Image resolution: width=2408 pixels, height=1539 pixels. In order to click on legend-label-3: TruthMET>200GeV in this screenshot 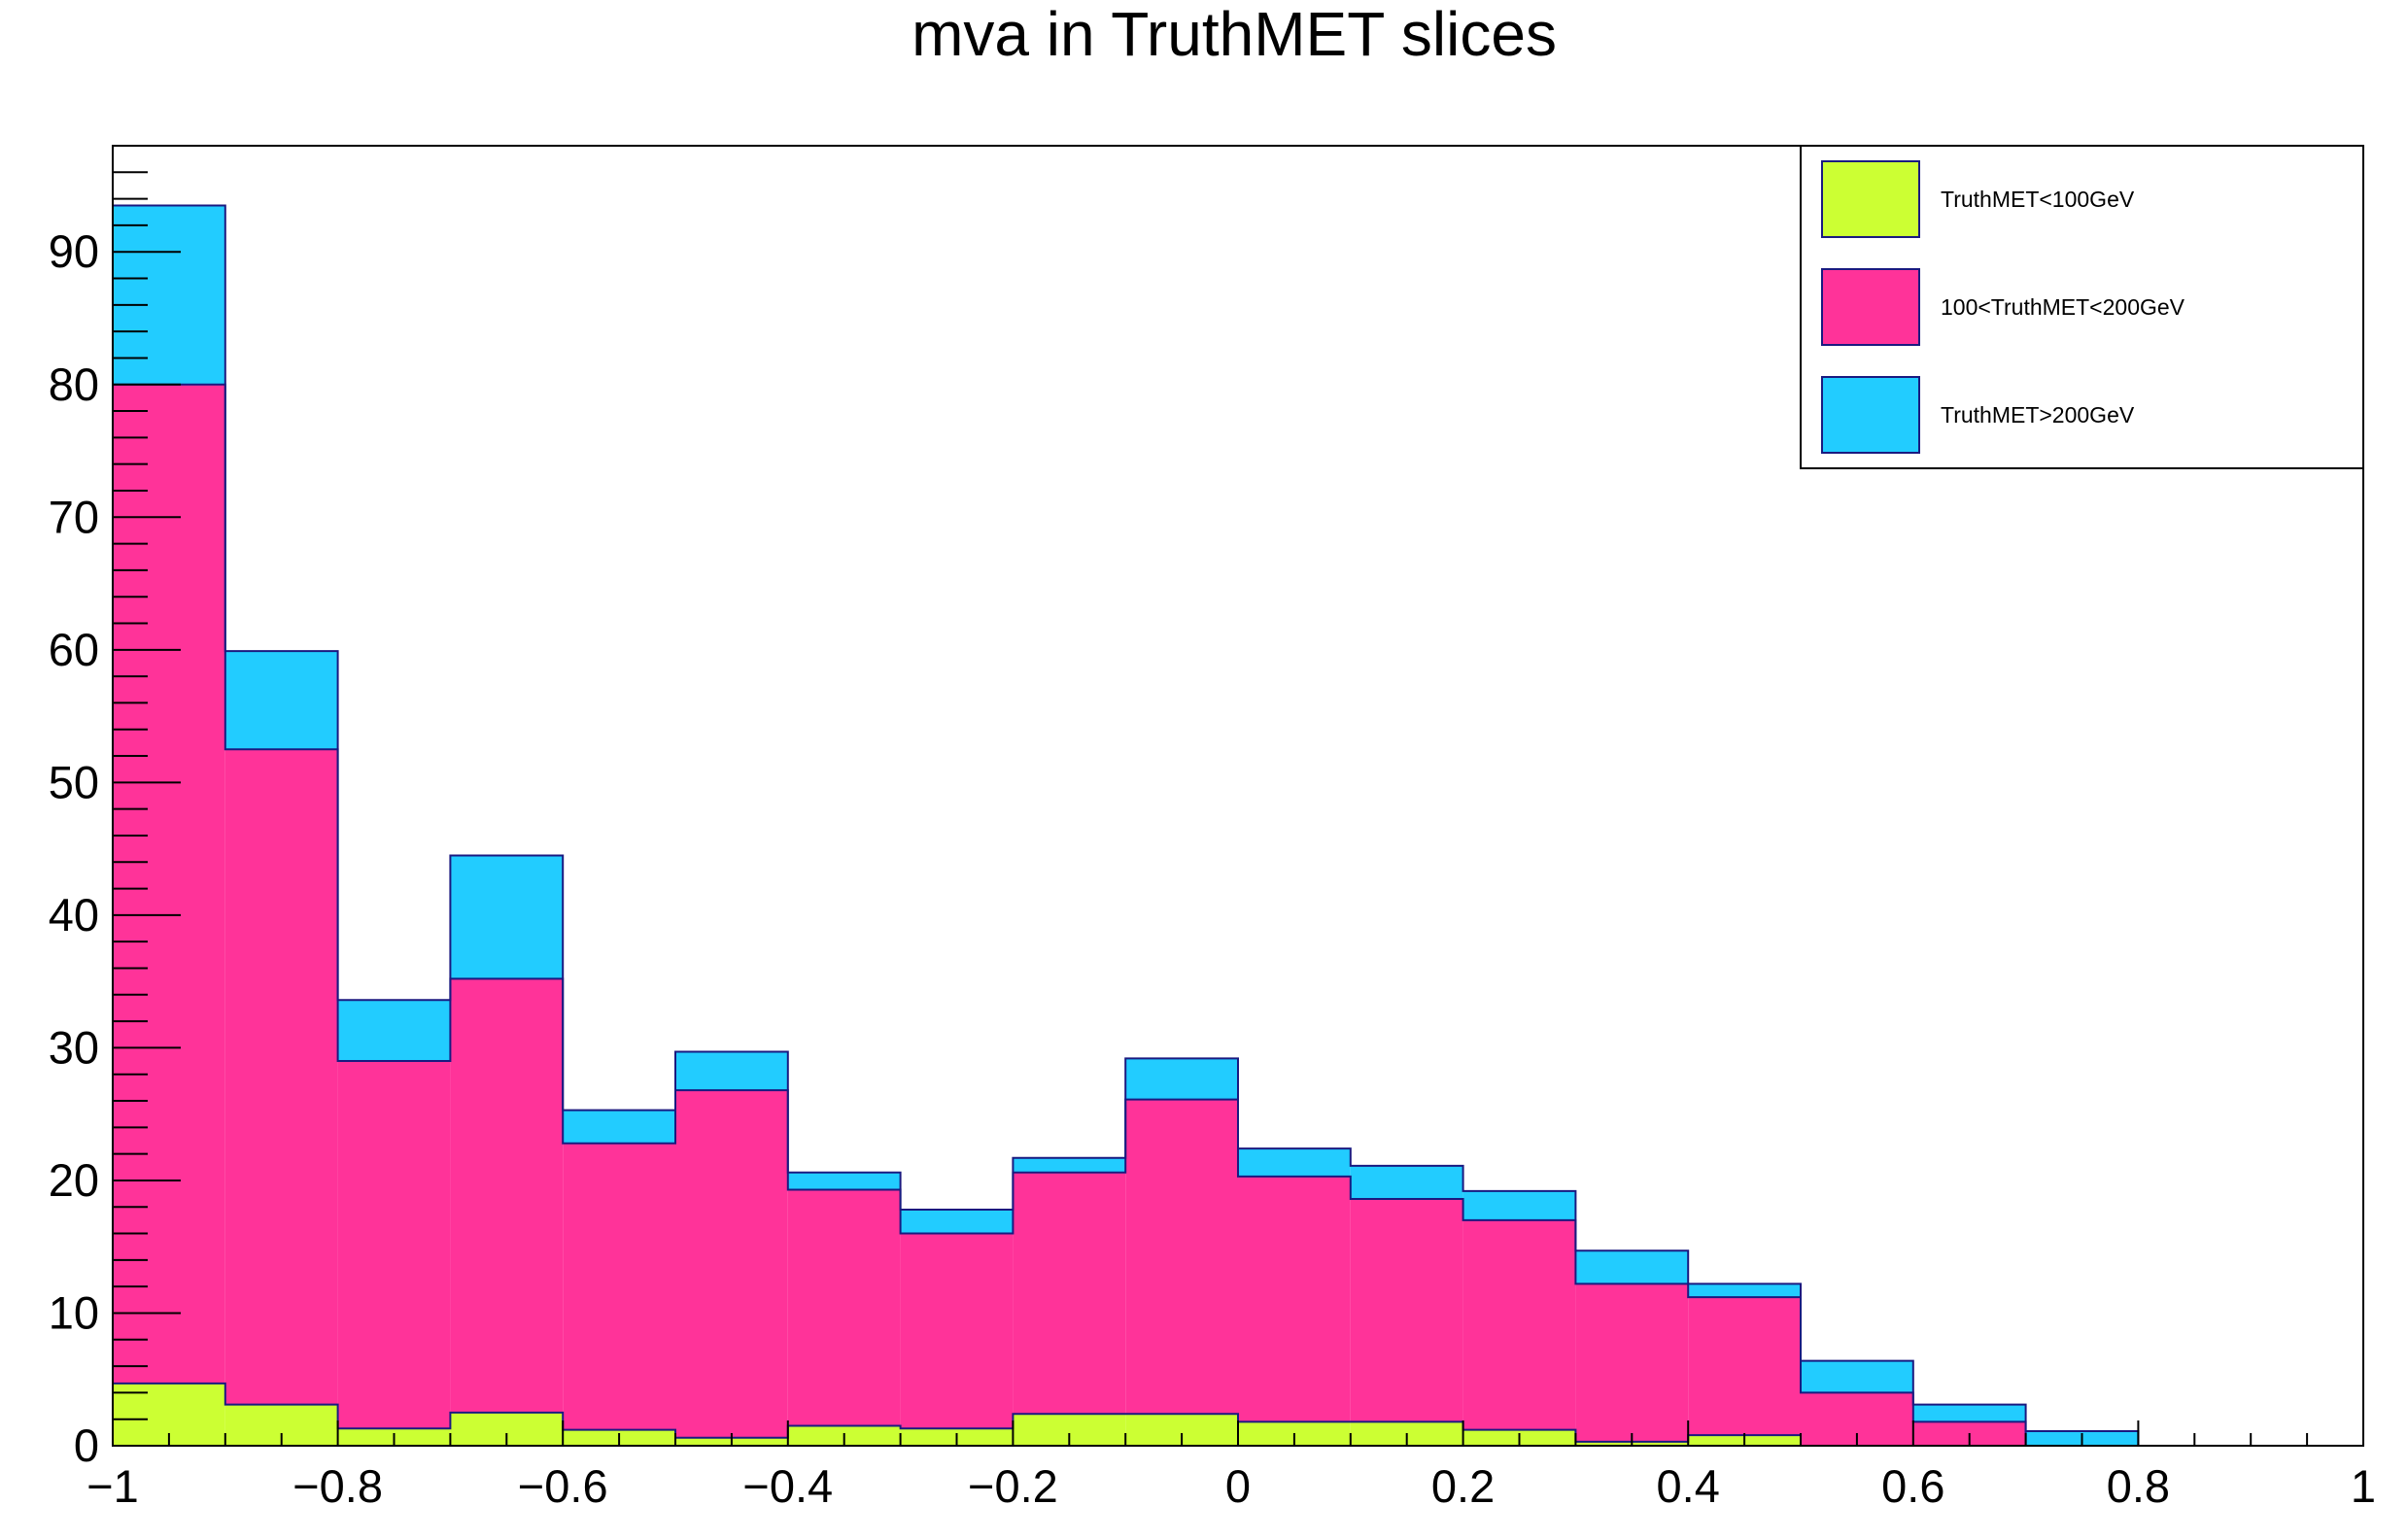, I will do `click(2038, 415)`.